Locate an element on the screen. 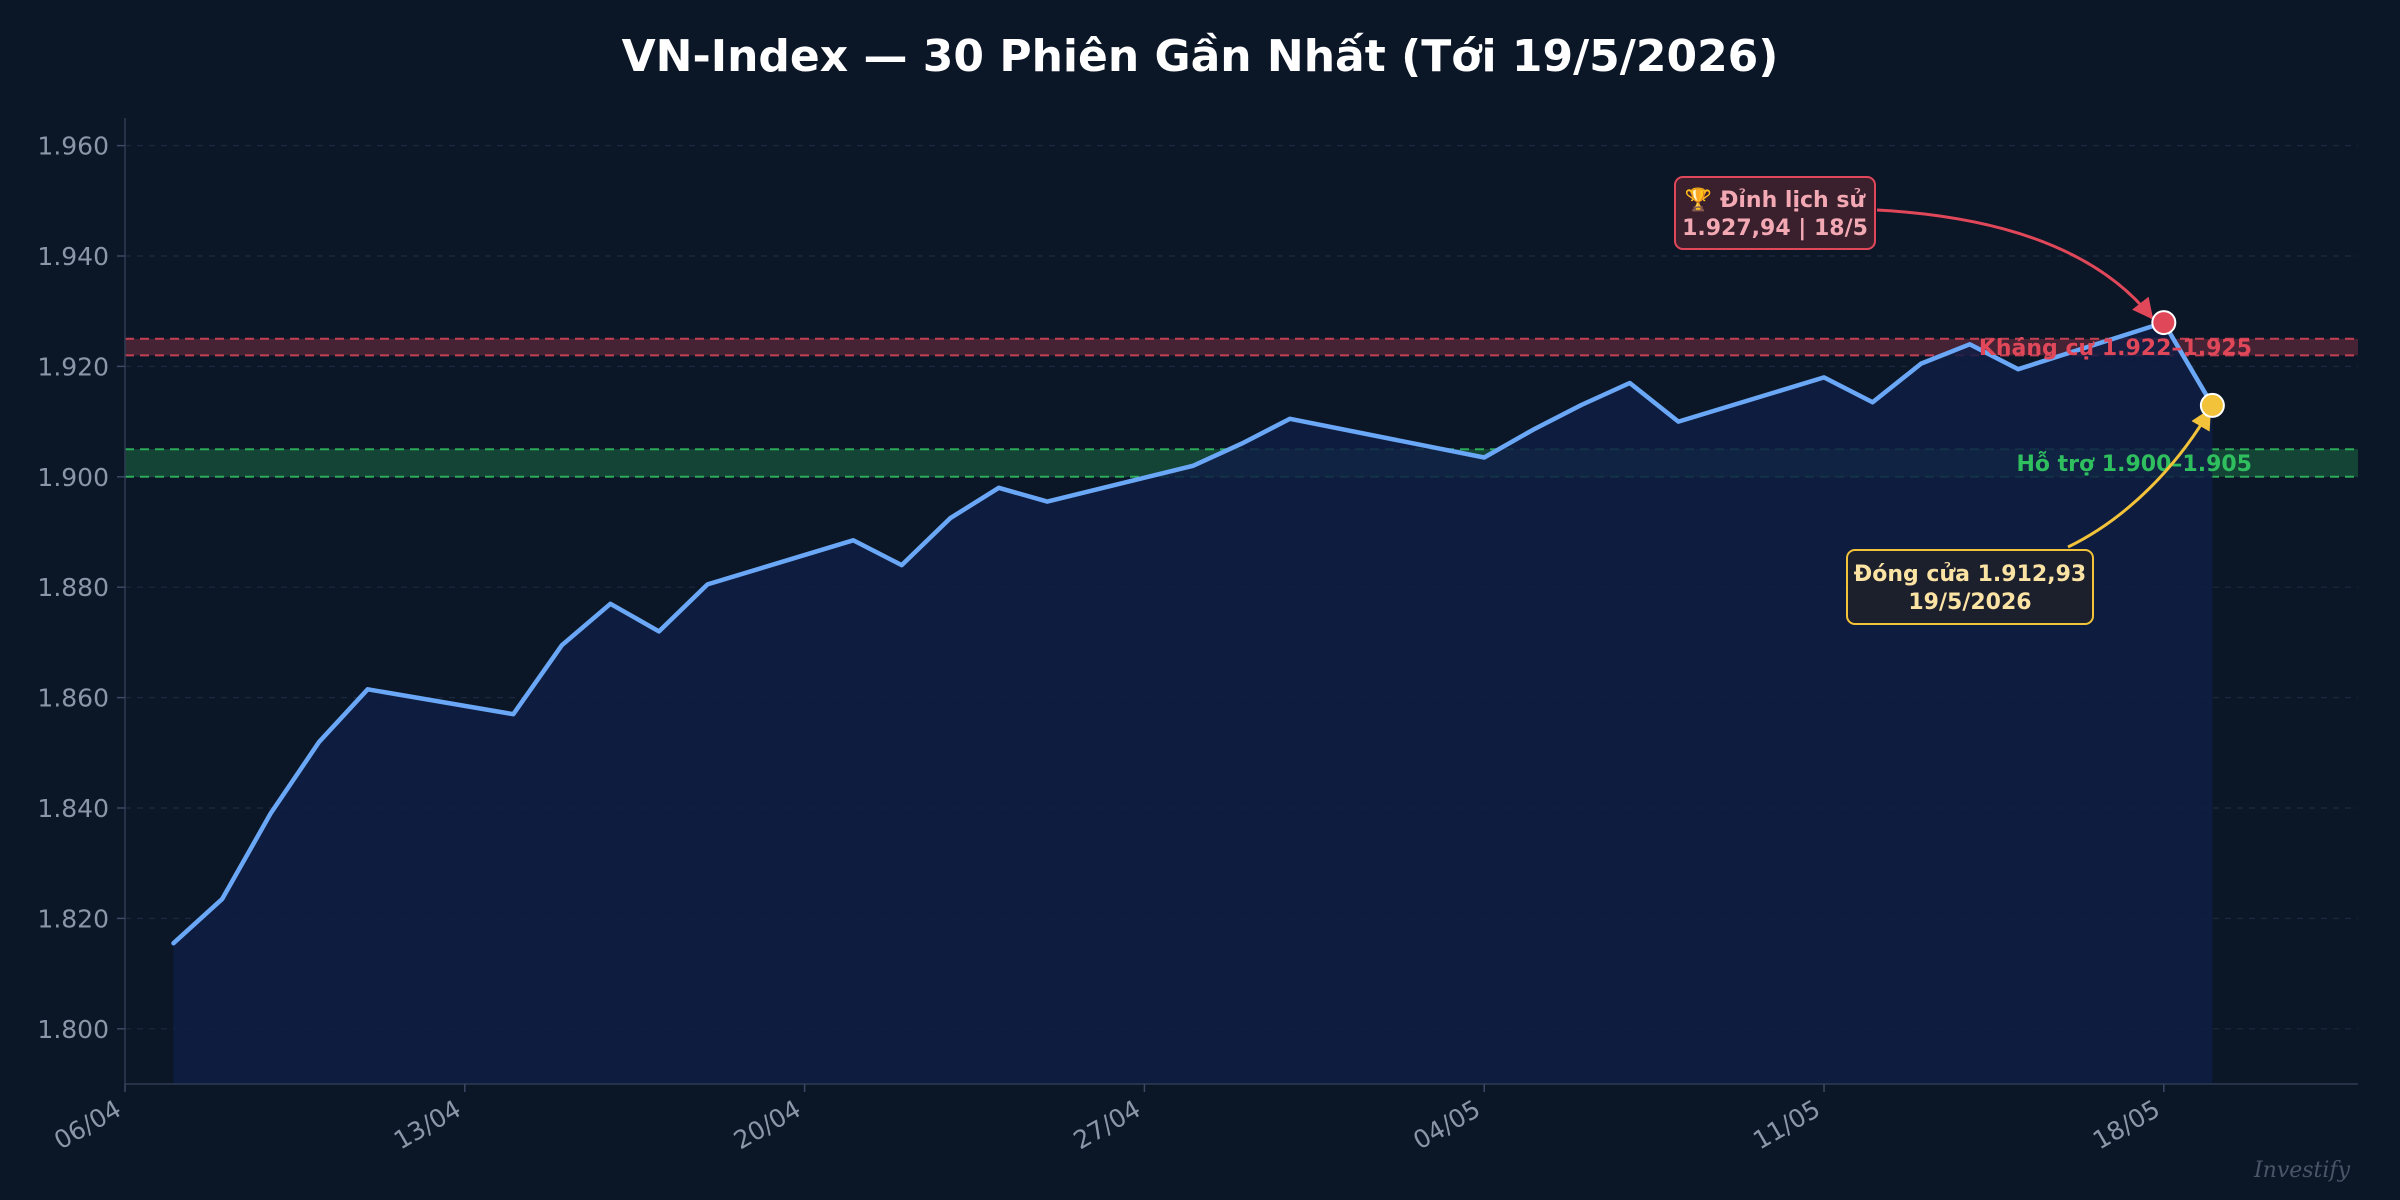 This screenshot has width=2400, height=1200. y-tick-label: 1.900 is located at coordinates (73, 477).